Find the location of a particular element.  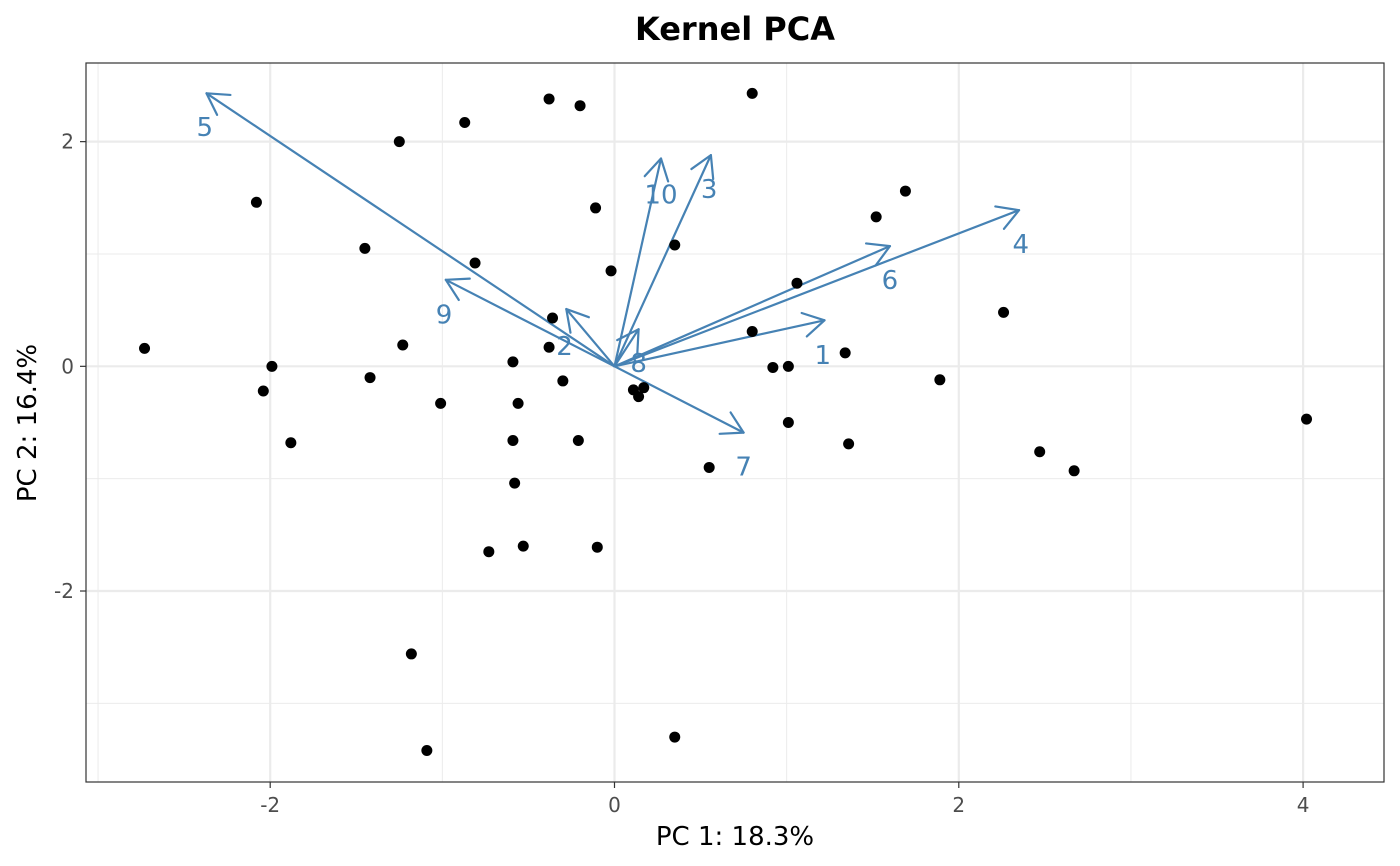

loading-label-9: 9 is located at coordinates (444, 316).